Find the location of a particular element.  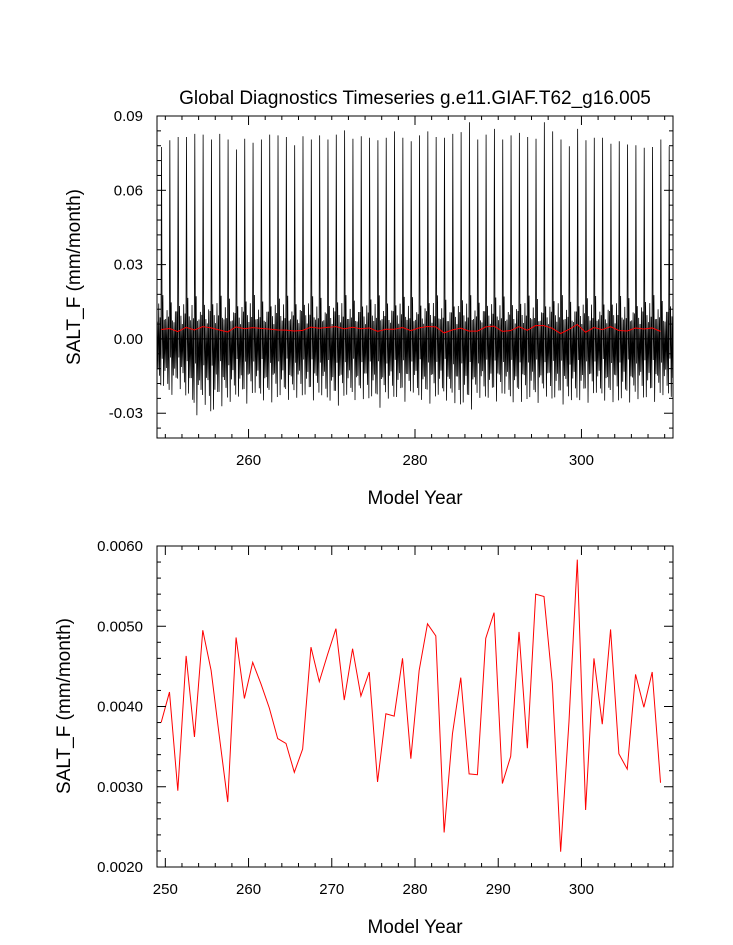

x-tick-label: 290 is located at coordinates (498, 889).